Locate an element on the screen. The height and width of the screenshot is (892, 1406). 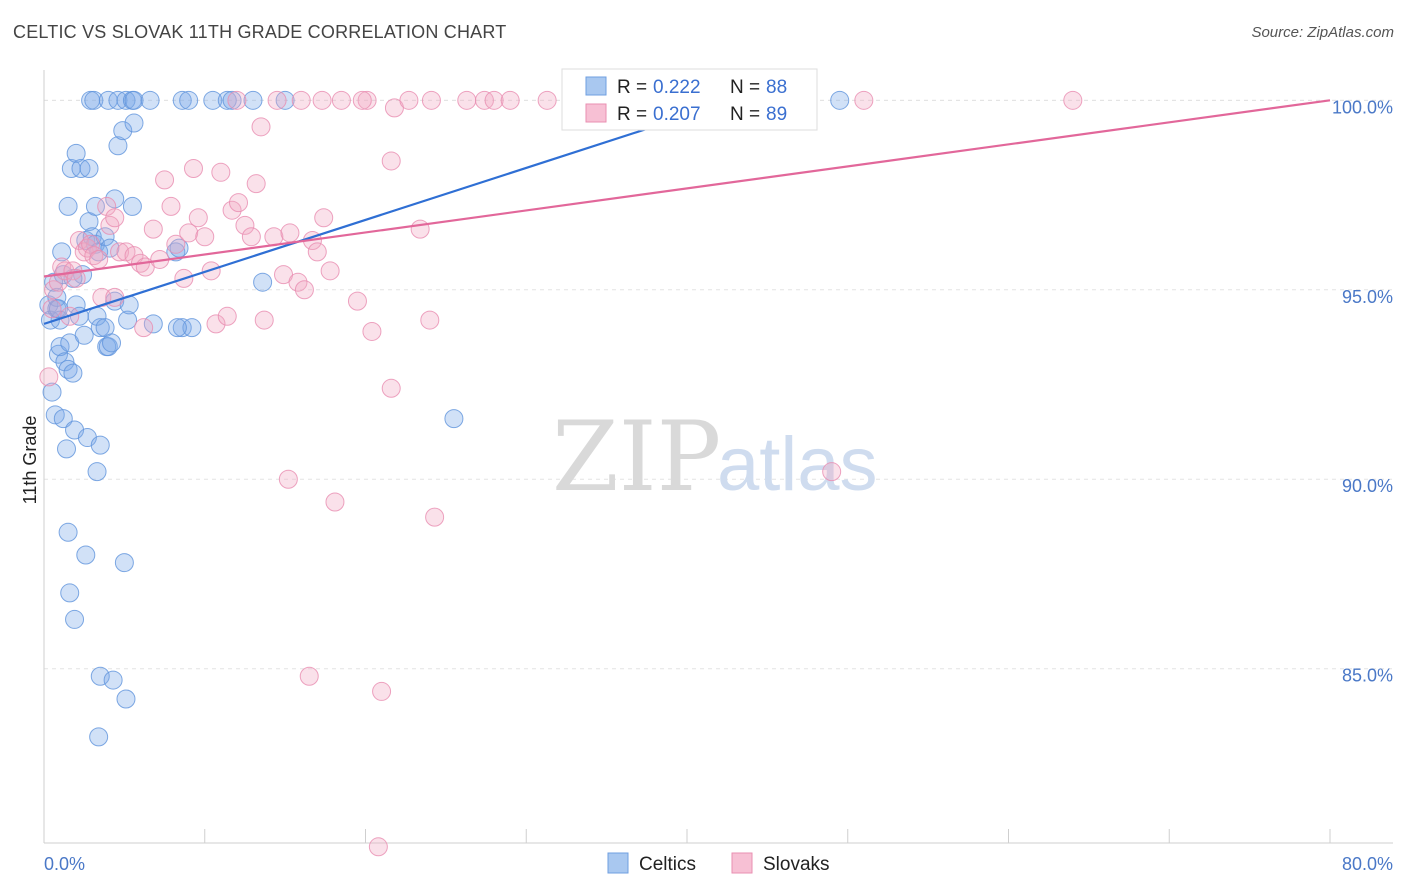
legend-celtics-label: Celtics is located at coordinates (667, 864).